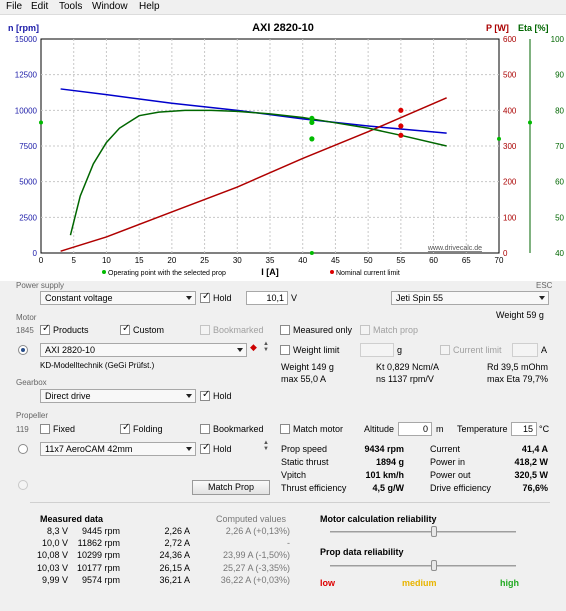  I want to click on measured-current: 2,72 A, so click(177, 543).